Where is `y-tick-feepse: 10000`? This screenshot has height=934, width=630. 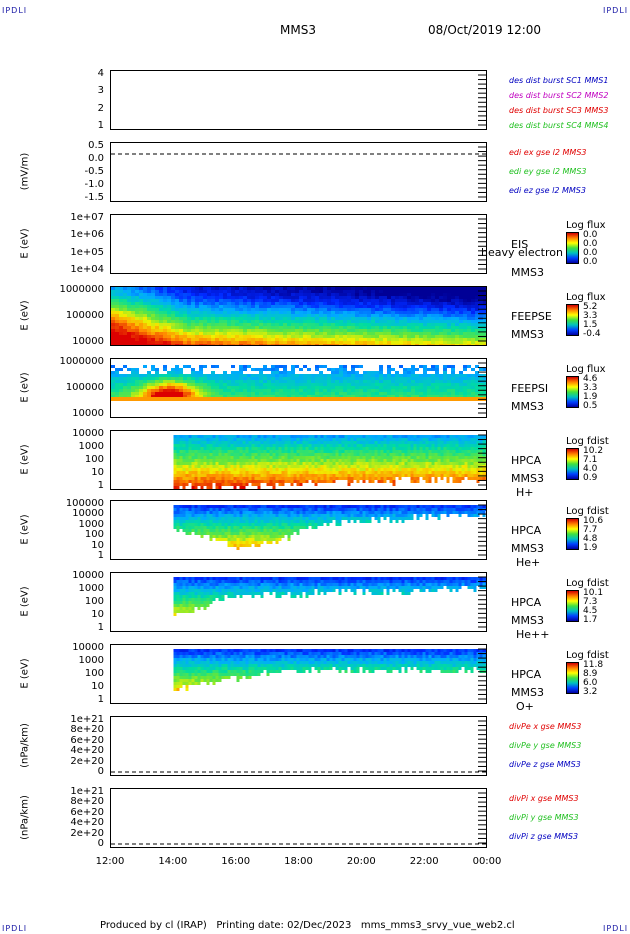
y-tick-feepse: 10000 is located at coordinates (88, 341).